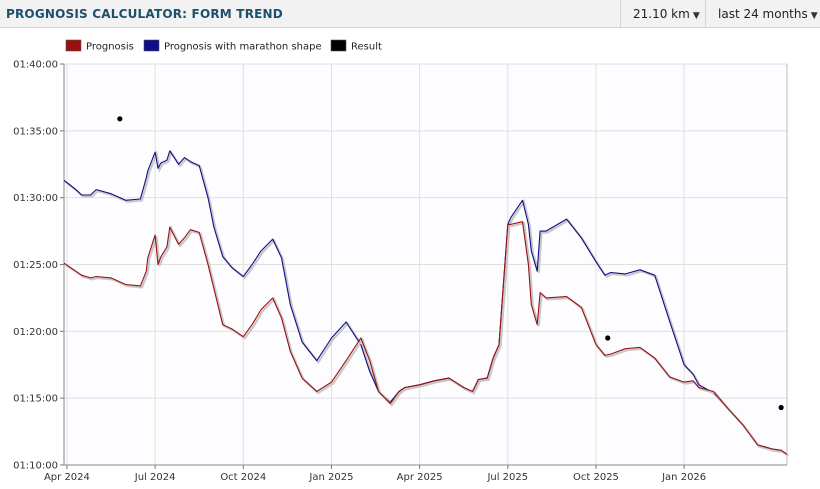 The width and height of the screenshot is (820, 489). Describe the element at coordinates (507, 477) in the screenshot. I see `x-tick-label: Jul 2025` at that location.